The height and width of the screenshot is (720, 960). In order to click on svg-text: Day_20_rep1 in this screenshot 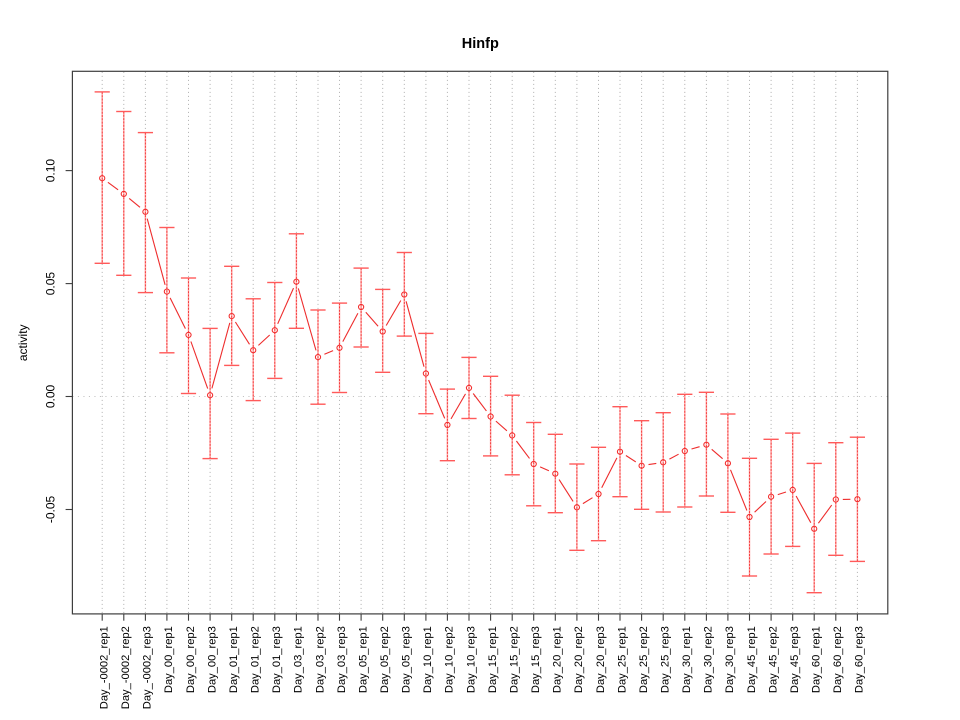, I will do `click(558, 659)`.